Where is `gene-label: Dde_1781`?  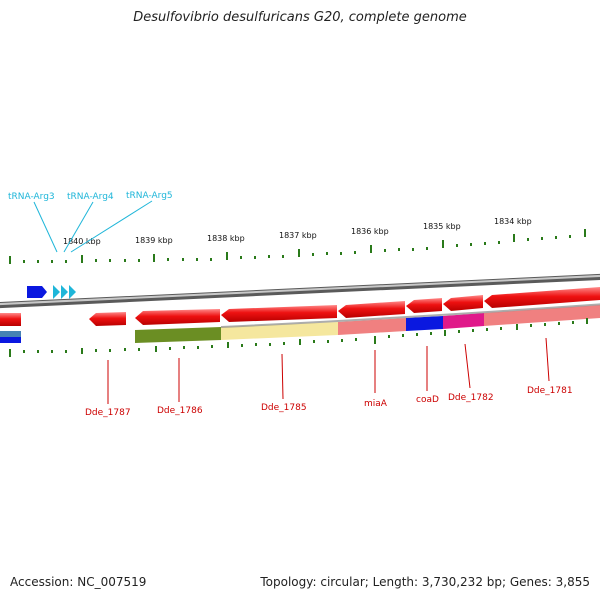 gene-label: Dde_1781 is located at coordinates (550, 391).